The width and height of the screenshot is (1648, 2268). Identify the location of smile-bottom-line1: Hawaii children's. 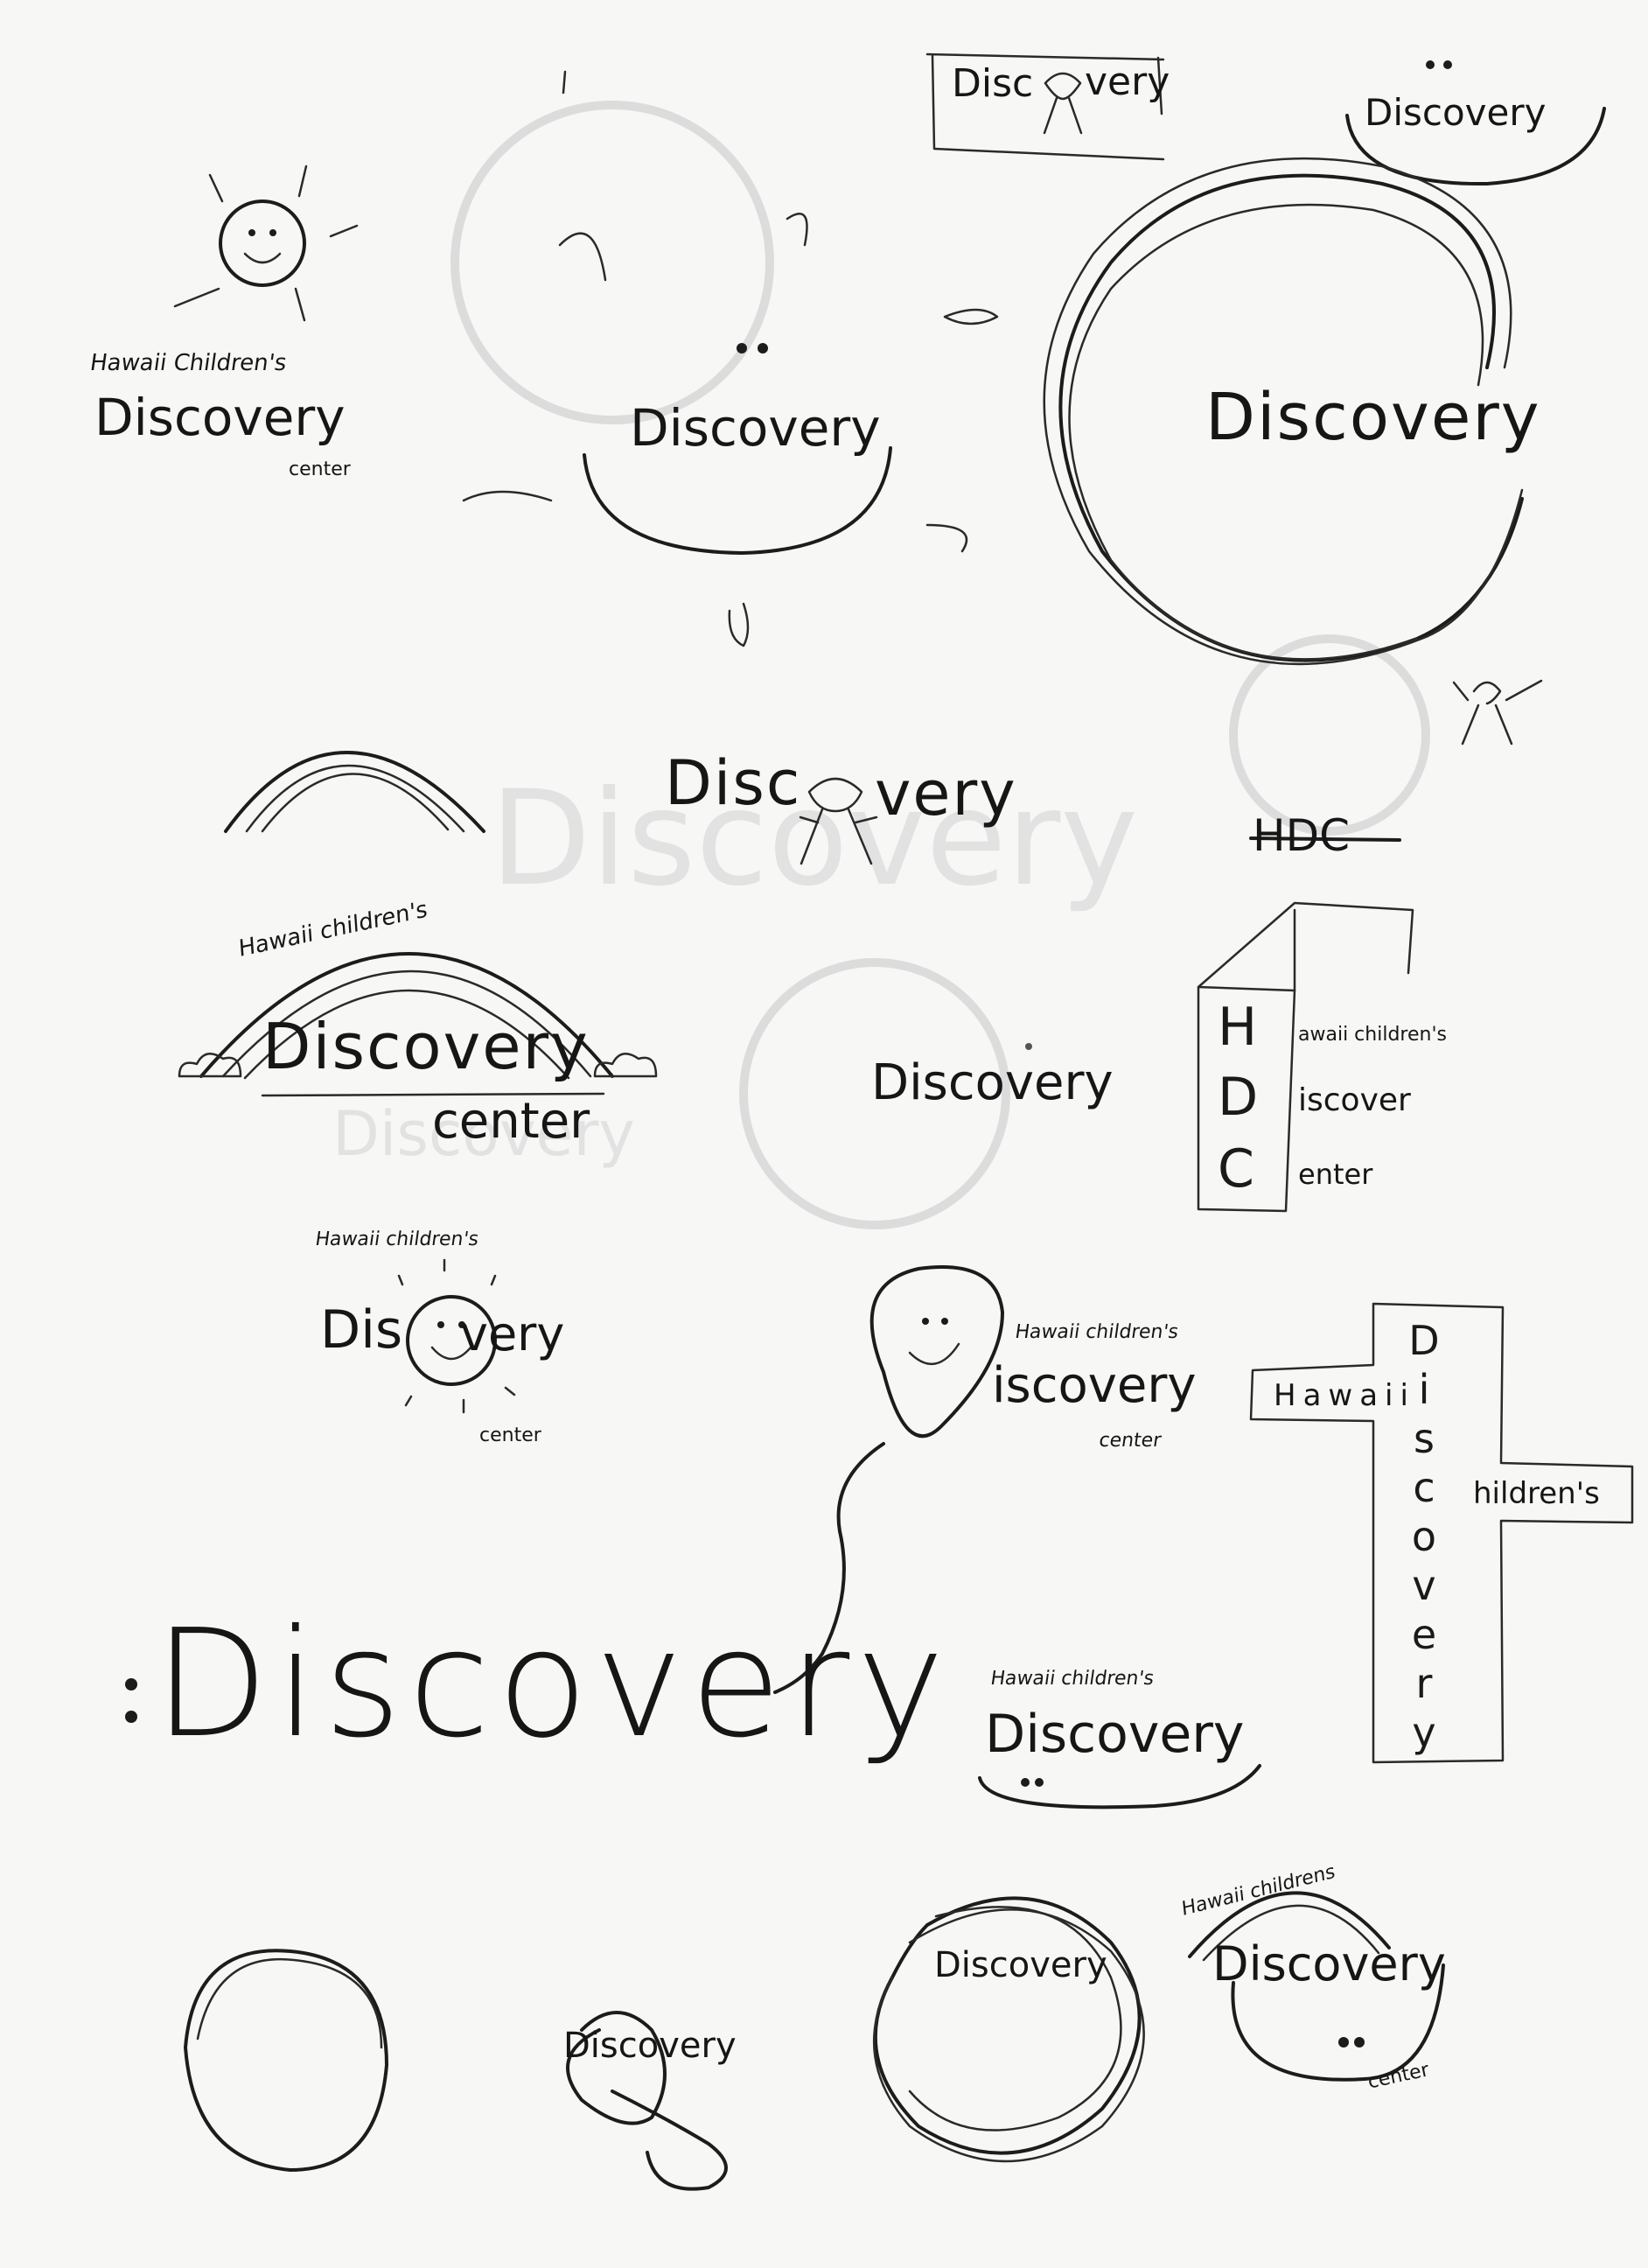
(1072, 1679).